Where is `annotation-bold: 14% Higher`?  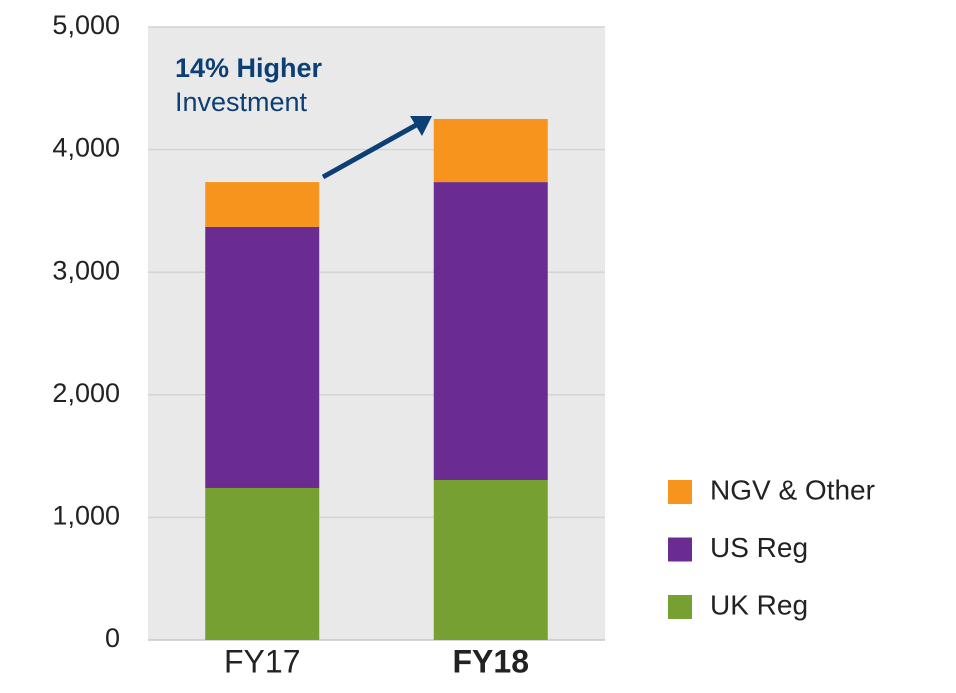 annotation-bold: 14% Higher is located at coordinates (249, 68).